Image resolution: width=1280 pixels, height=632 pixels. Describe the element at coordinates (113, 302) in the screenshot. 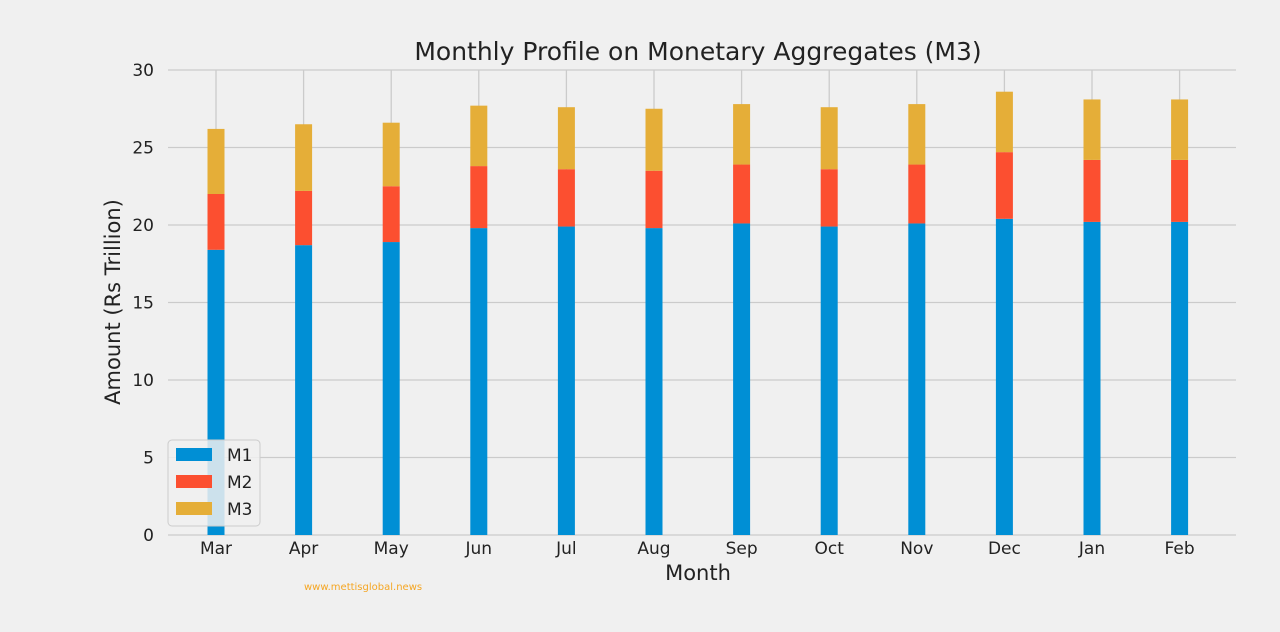

I see `y-axis-label: Amount (Rs Trillion)` at that location.